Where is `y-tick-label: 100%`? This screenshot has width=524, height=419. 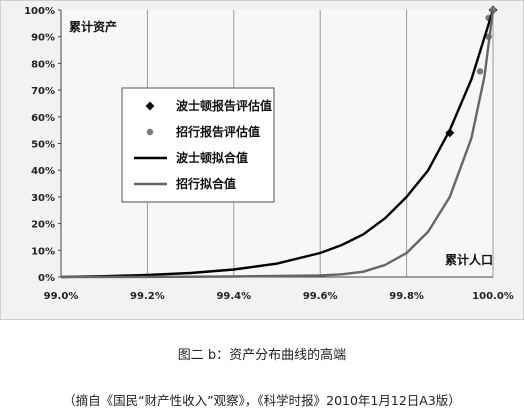
y-tick-label: 100% is located at coordinates (39, 11).